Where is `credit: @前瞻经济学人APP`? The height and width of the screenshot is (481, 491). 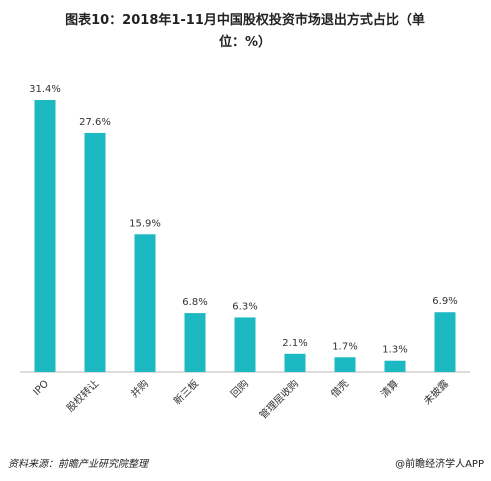
credit: @前瞻经济学人APP is located at coordinates (439, 463).